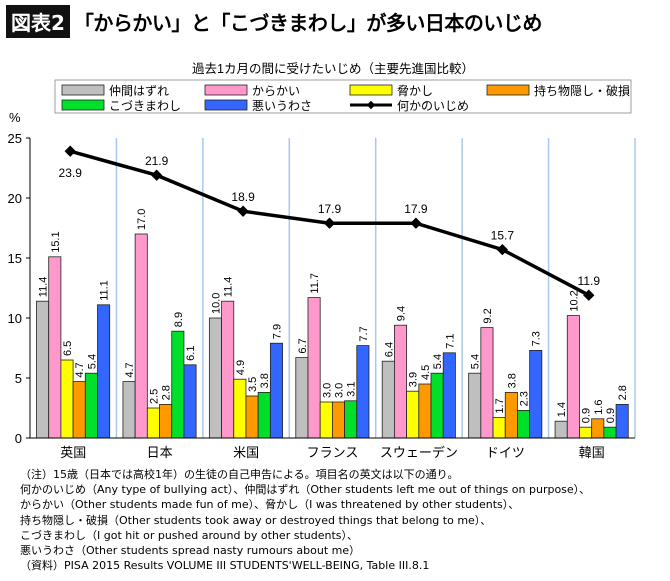 This screenshot has width=670, height=581. Describe the element at coordinates (488, 315) in the screenshot. I see `bar-data-label: 9.2` at that location.